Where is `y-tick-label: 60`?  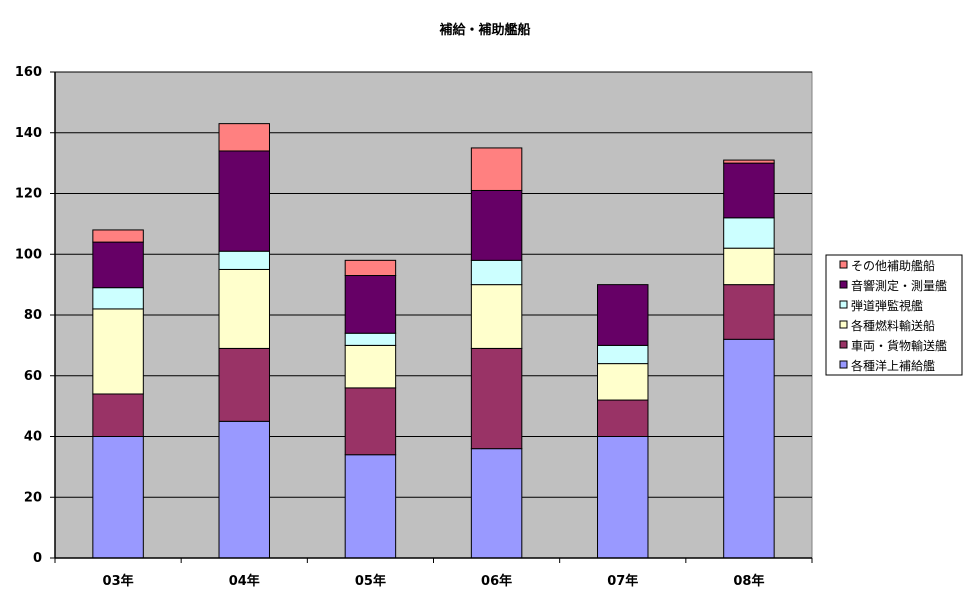 y-tick-label: 60 is located at coordinates (33, 376).